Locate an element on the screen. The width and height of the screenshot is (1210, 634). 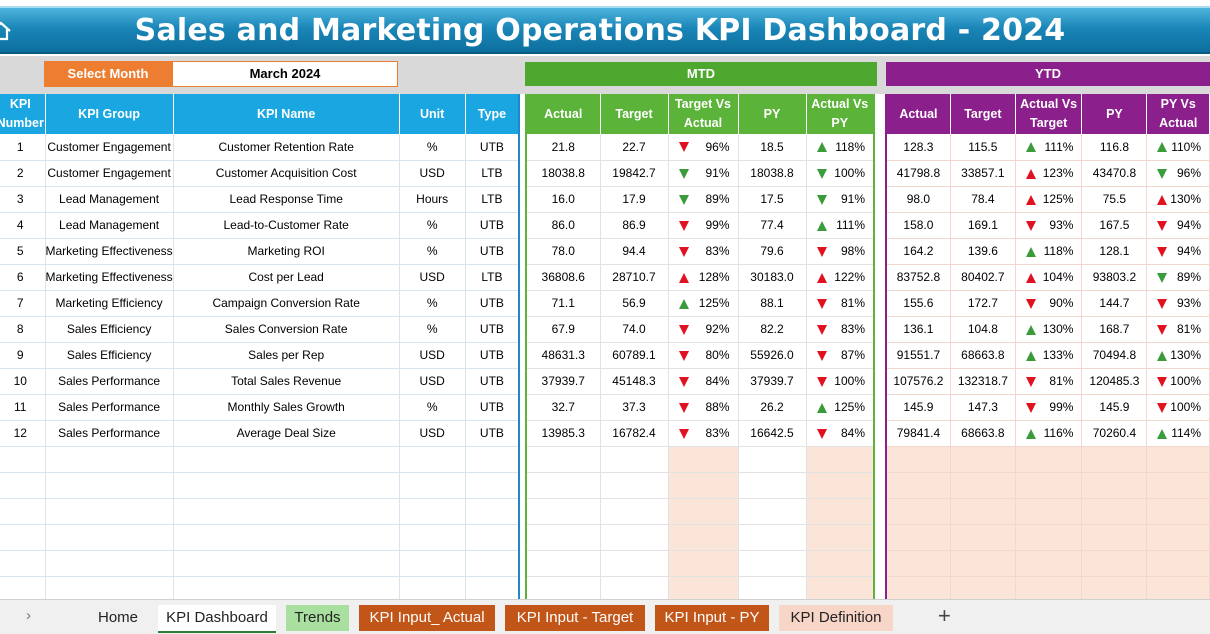
mtd-actual-vs-py-cell: 125% is located at coordinates (840, 407).